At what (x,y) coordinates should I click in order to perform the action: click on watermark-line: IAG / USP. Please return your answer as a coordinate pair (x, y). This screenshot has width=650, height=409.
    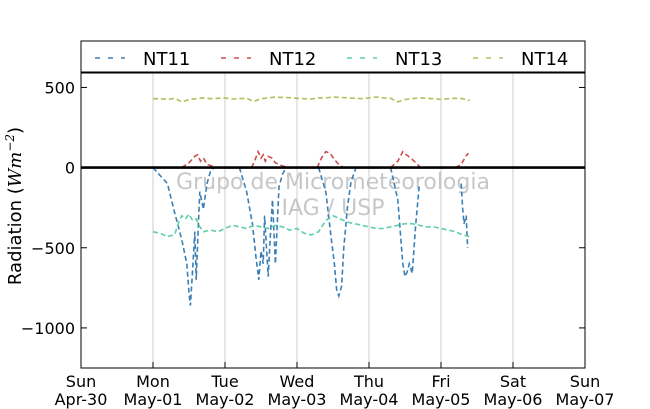
    Looking at the image, I should click on (333, 208).